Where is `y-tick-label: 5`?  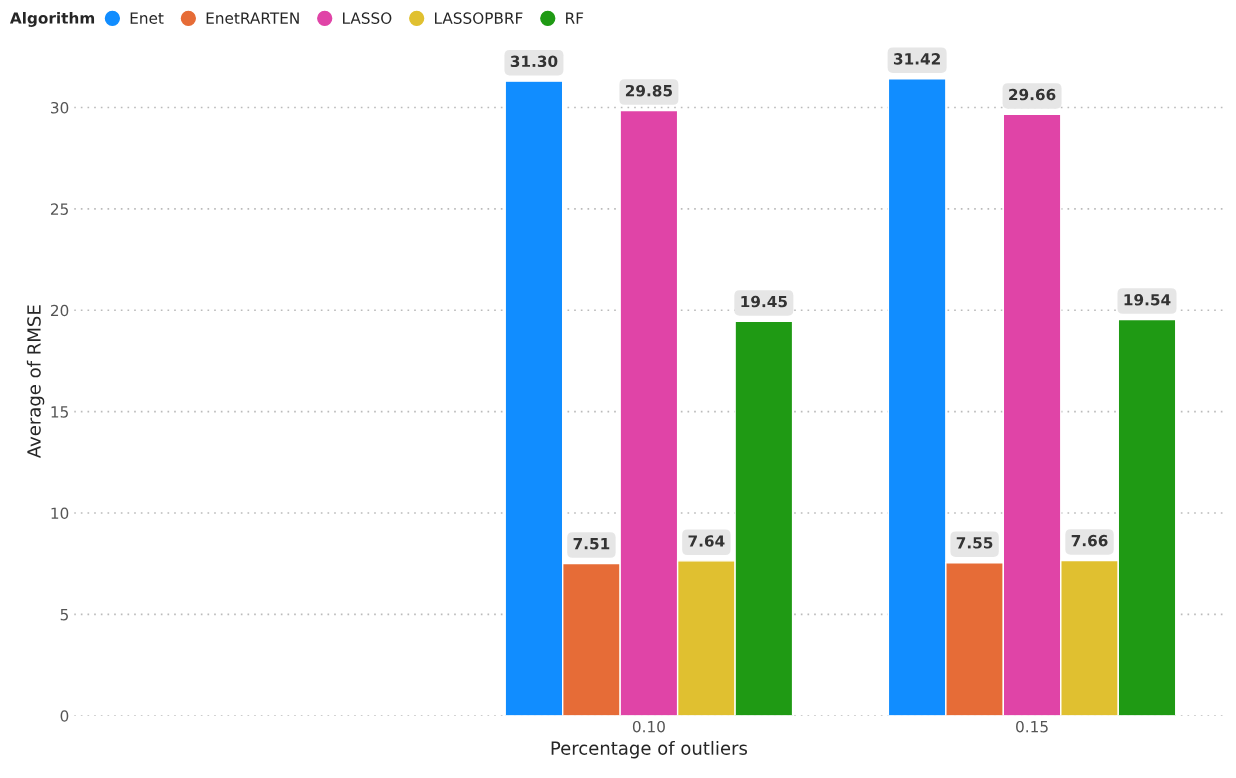
y-tick-label: 5 is located at coordinates (64, 615).